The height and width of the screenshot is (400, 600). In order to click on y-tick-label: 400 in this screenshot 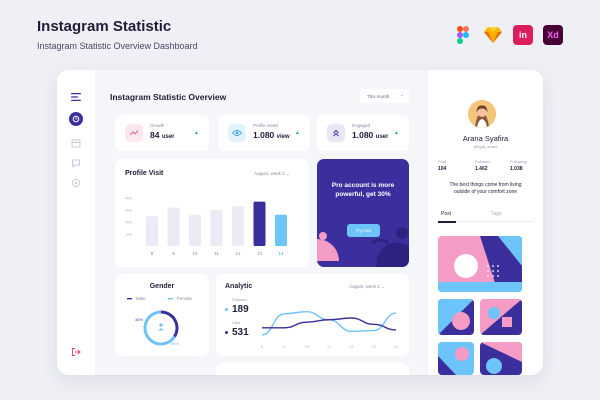, I will do `click(128, 198)`.